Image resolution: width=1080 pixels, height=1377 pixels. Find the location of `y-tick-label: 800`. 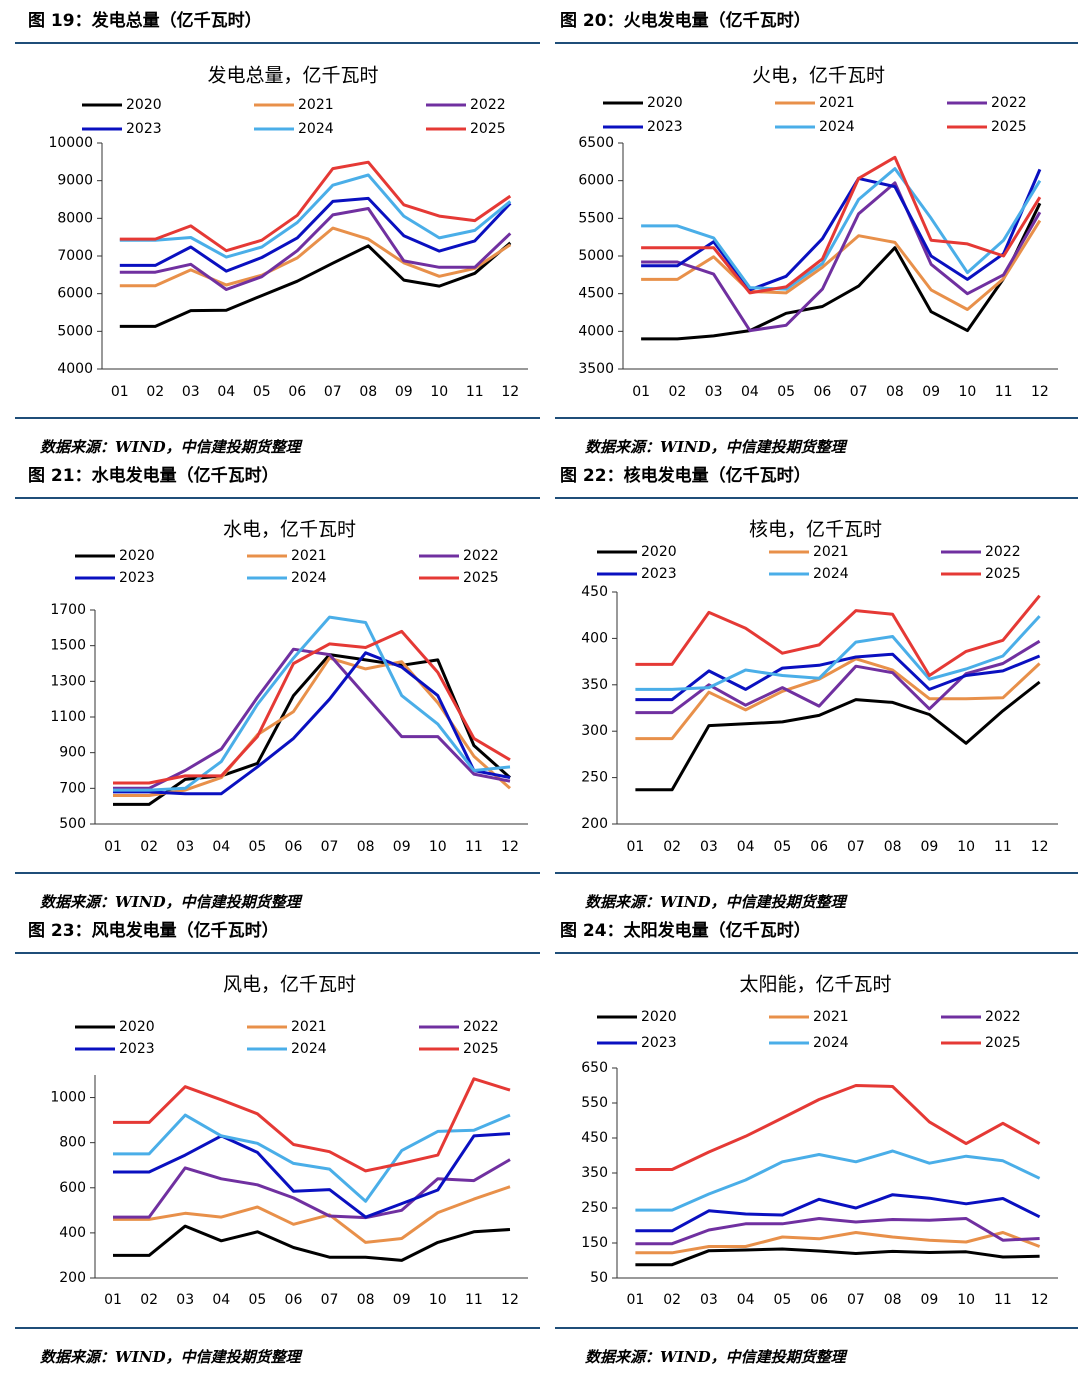

y-tick-label: 800 is located at coordinates (72, 1143).